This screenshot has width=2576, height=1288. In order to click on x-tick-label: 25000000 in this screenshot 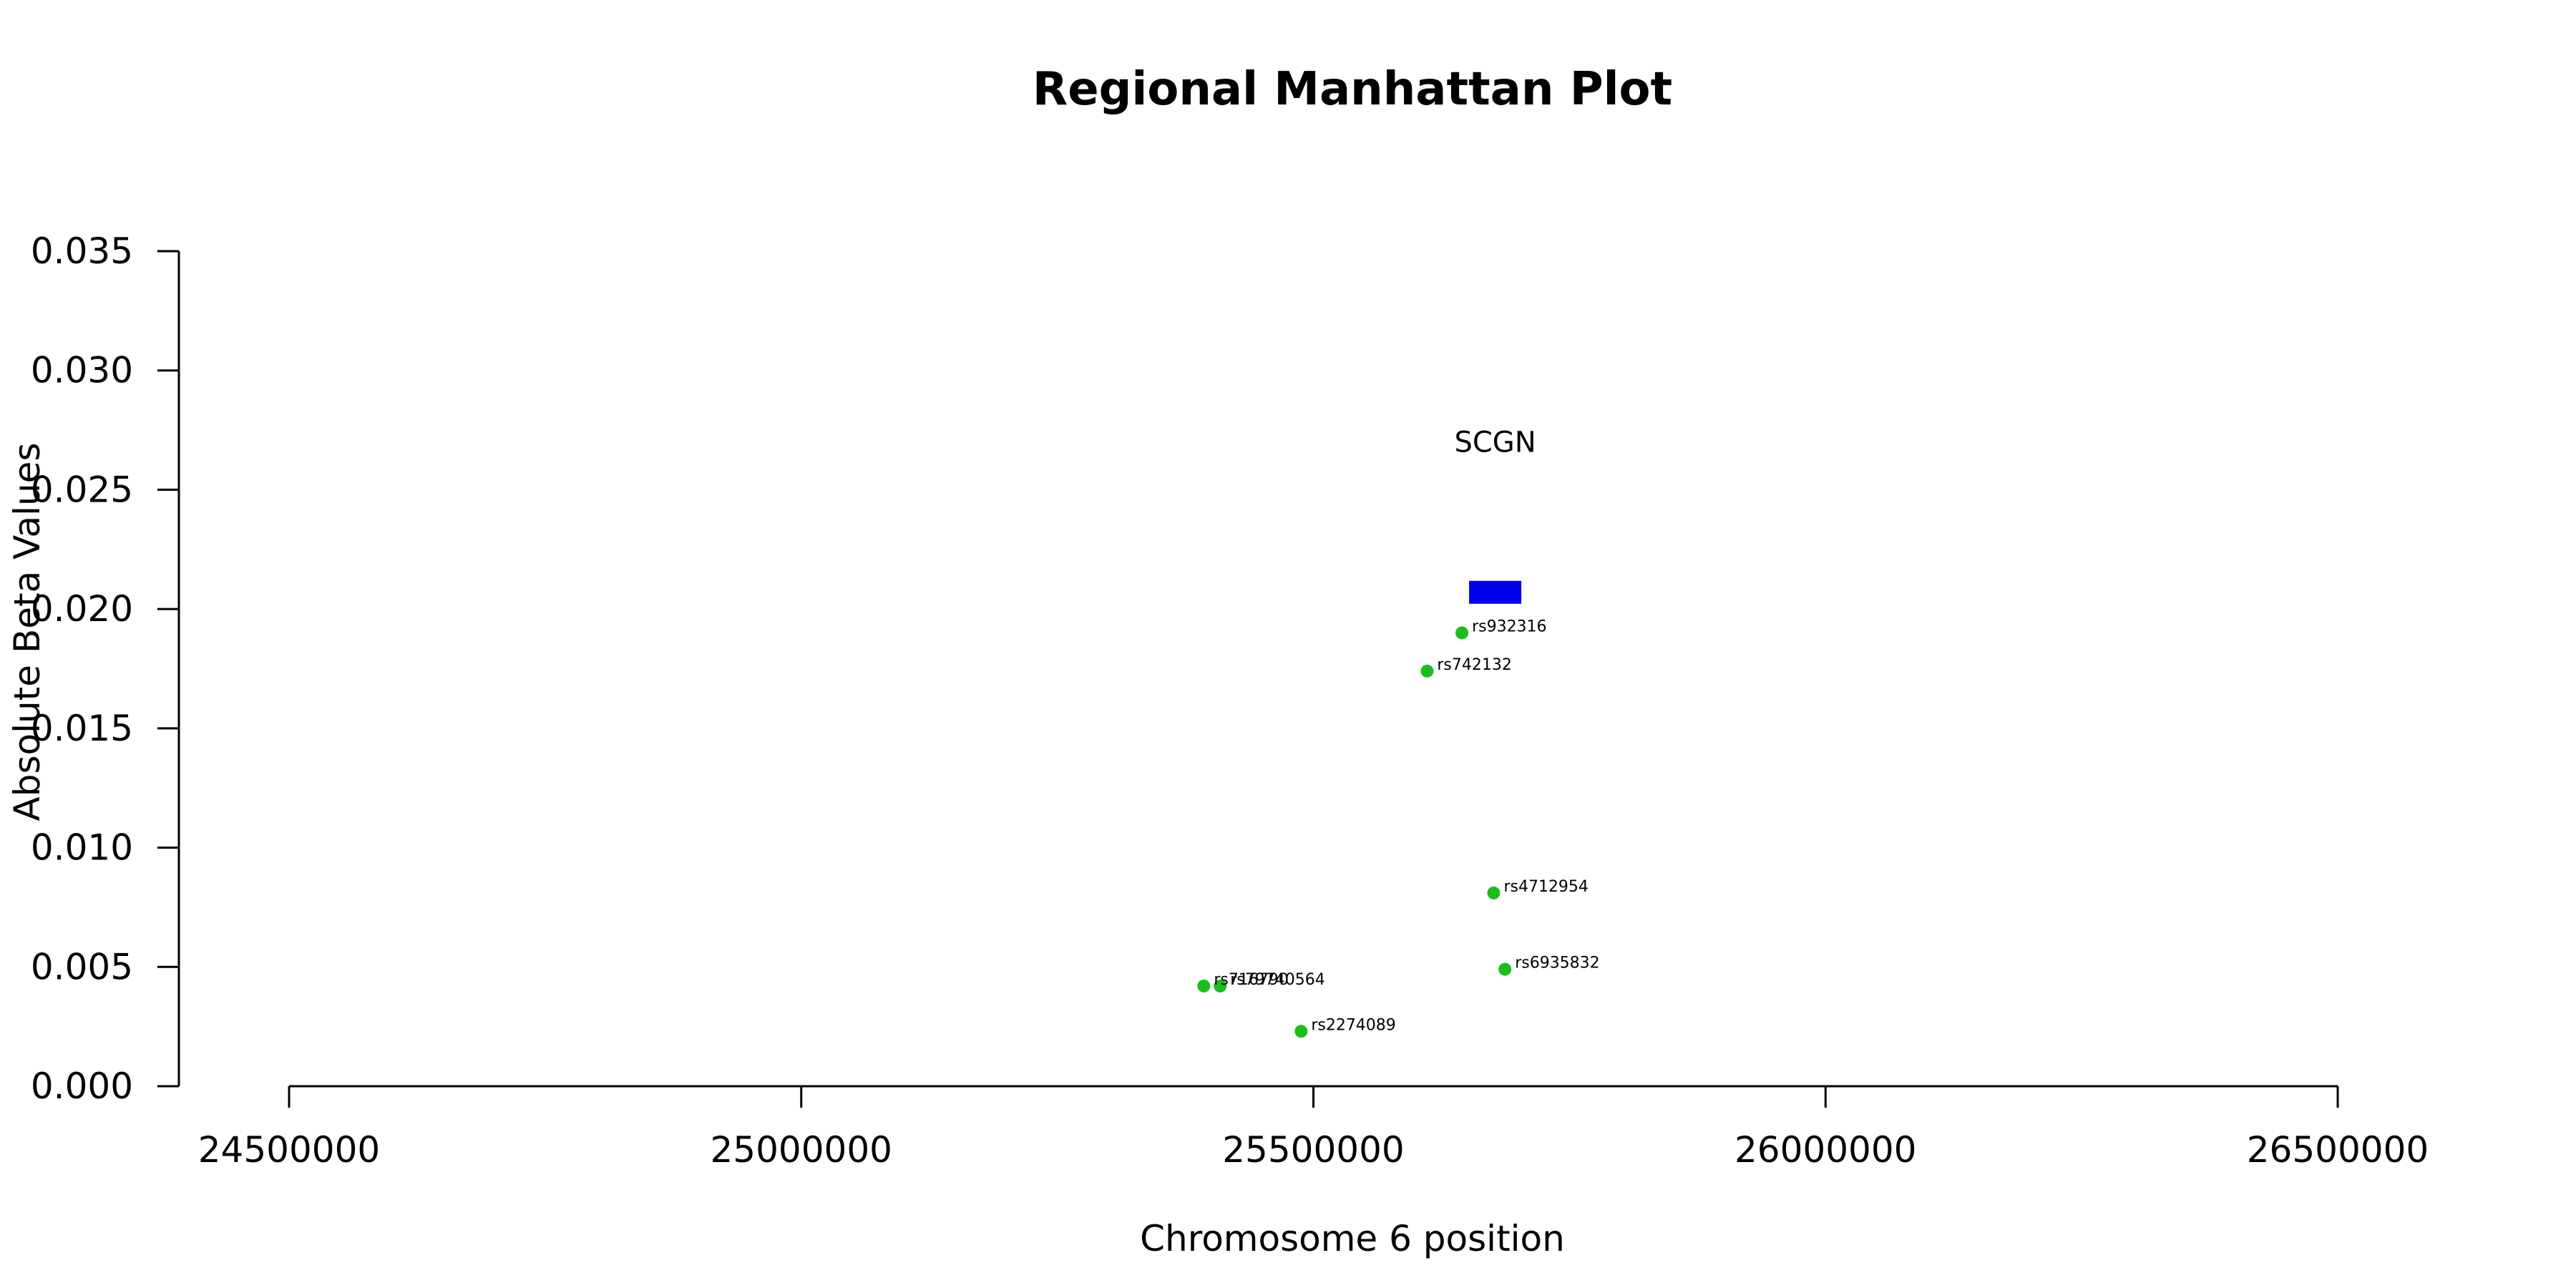, I will do `click(802, 1150)`.